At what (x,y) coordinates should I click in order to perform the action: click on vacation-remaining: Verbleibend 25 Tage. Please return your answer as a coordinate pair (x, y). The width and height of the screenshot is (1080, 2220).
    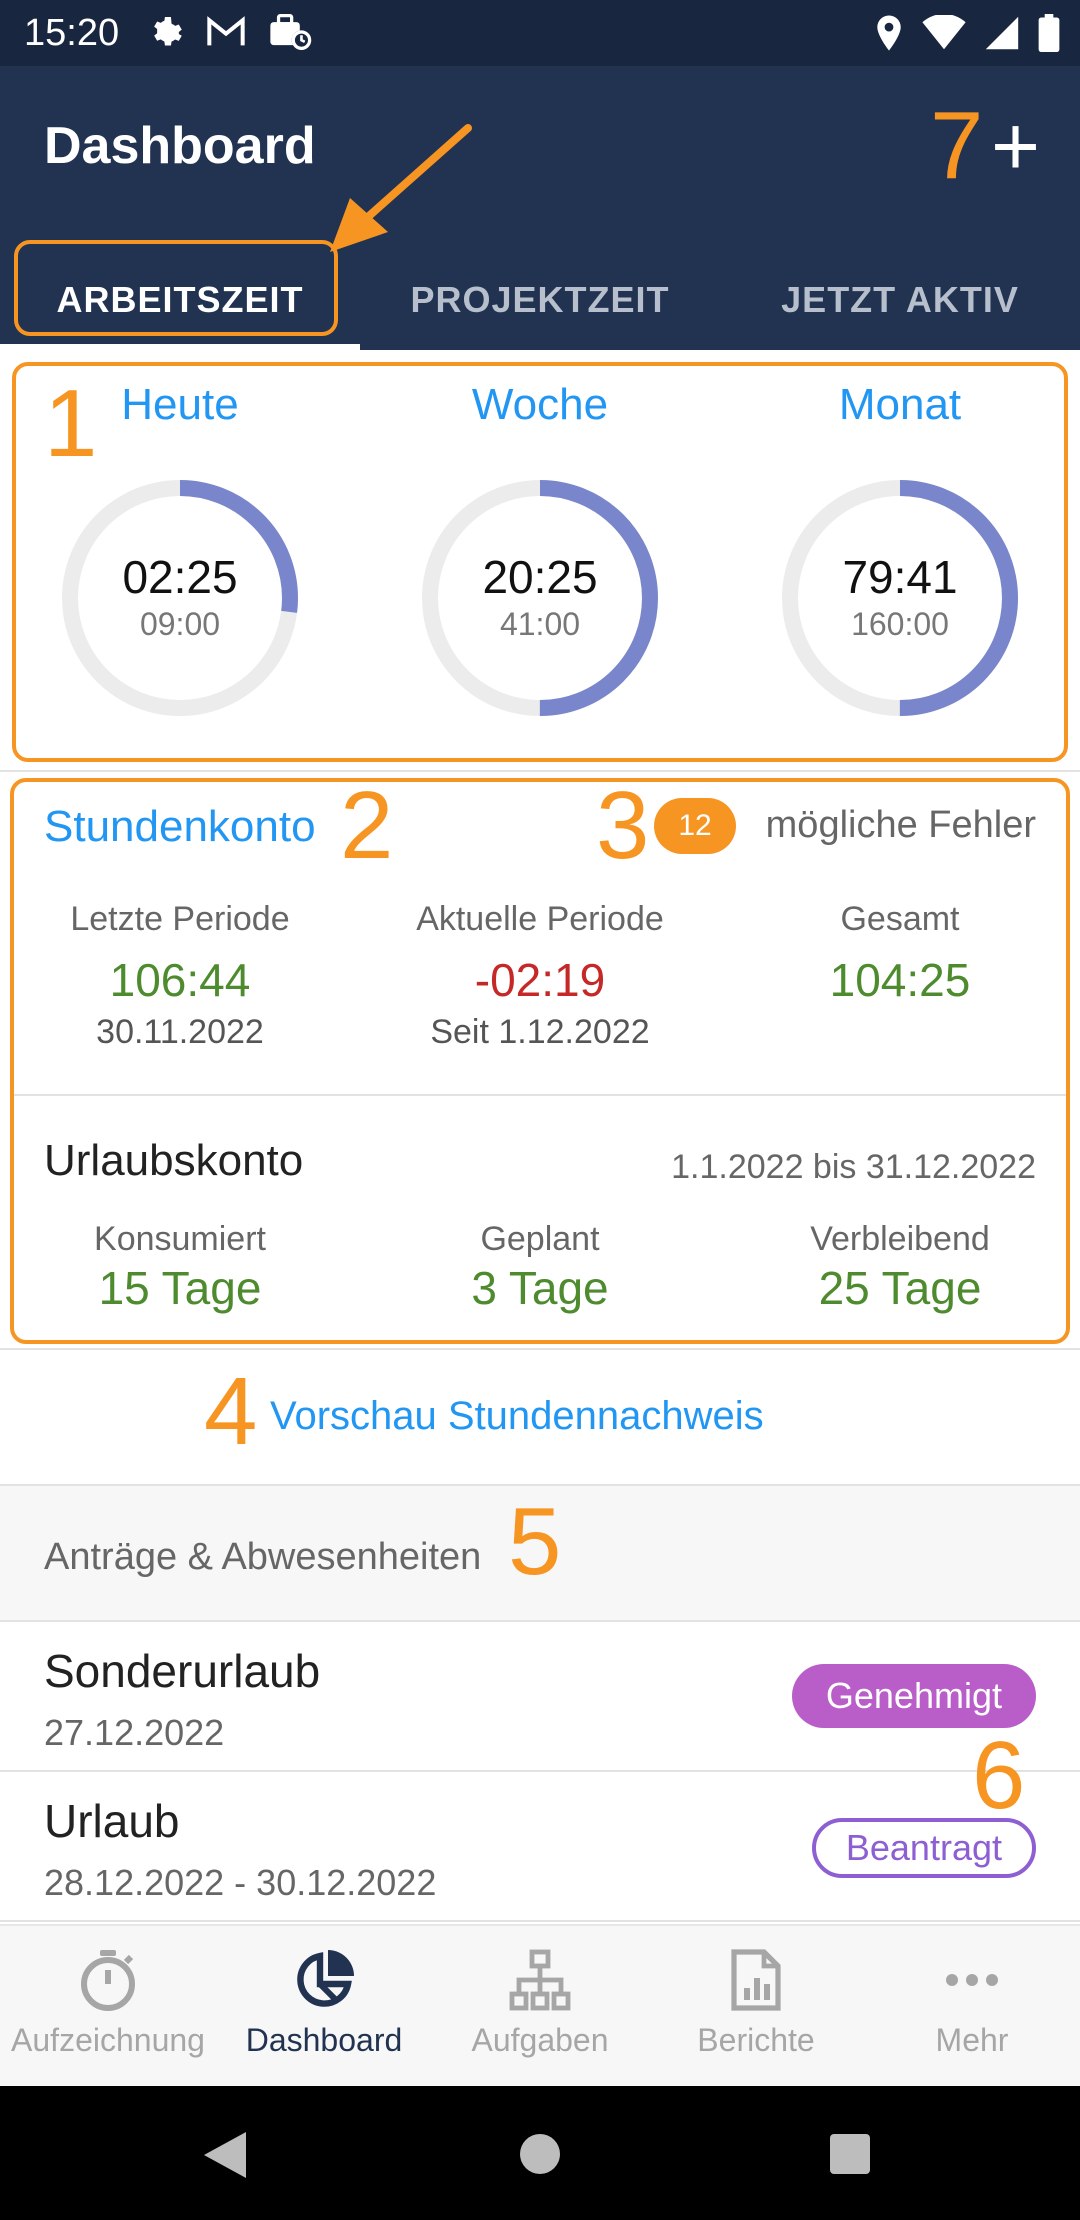
    Looking at the image, I should click on (900, 1267).